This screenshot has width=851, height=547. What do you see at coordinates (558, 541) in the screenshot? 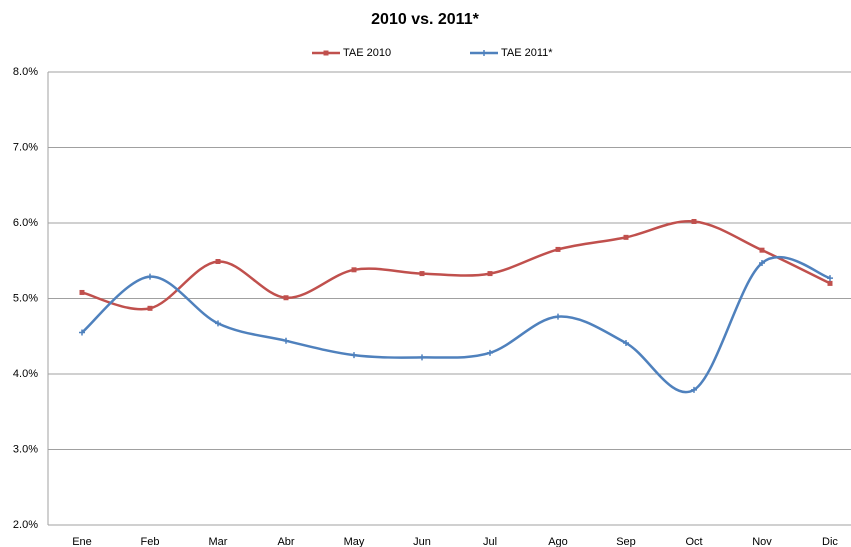
I see `x-tick-label: Ago` at bounding box center [558, 541].